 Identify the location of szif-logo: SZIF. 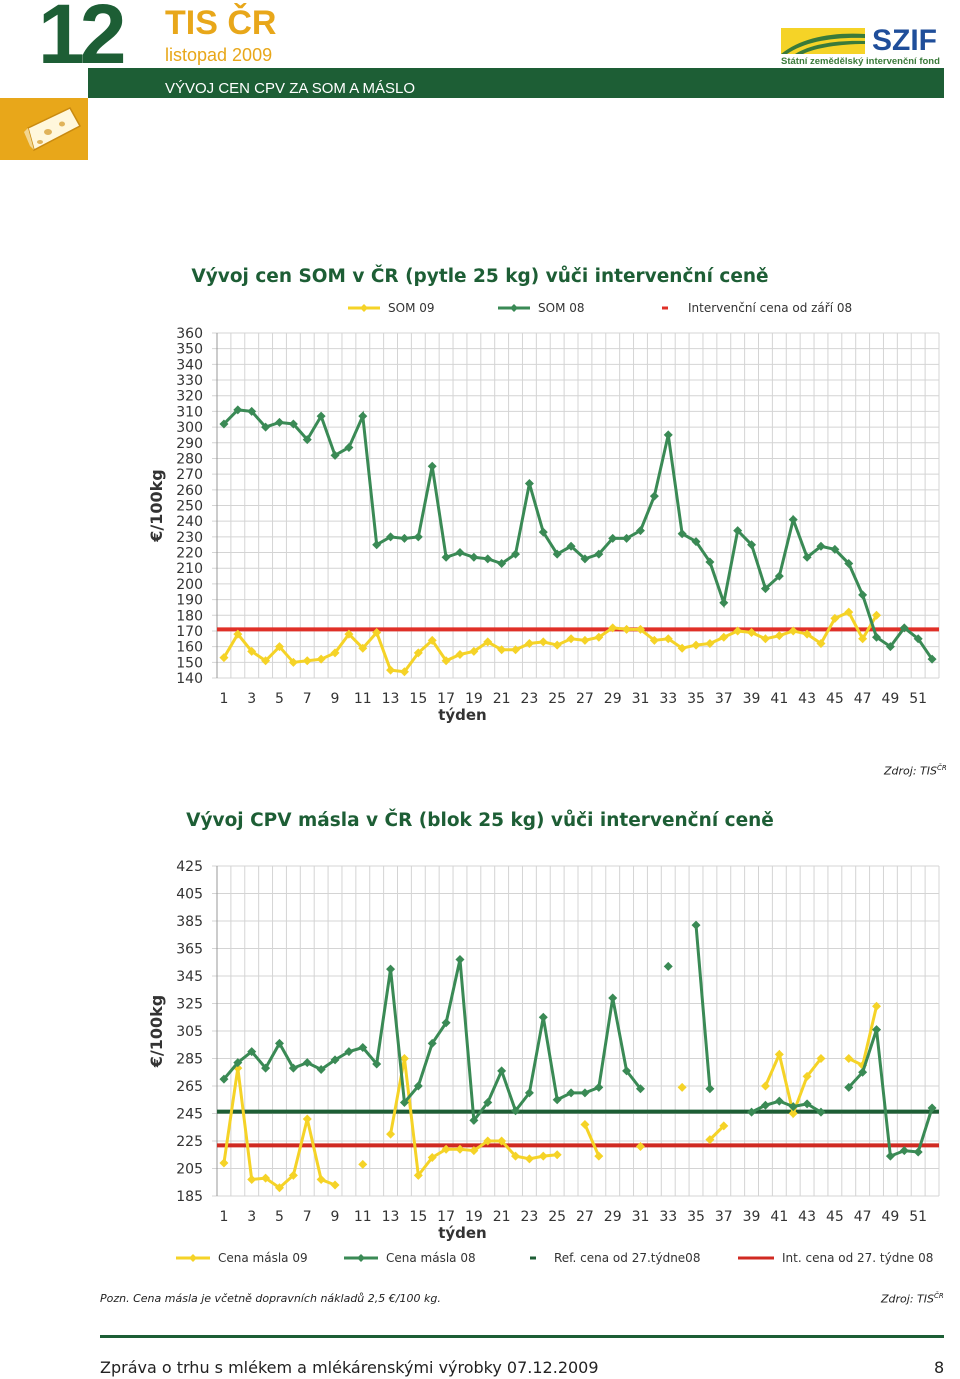
(904, 40).